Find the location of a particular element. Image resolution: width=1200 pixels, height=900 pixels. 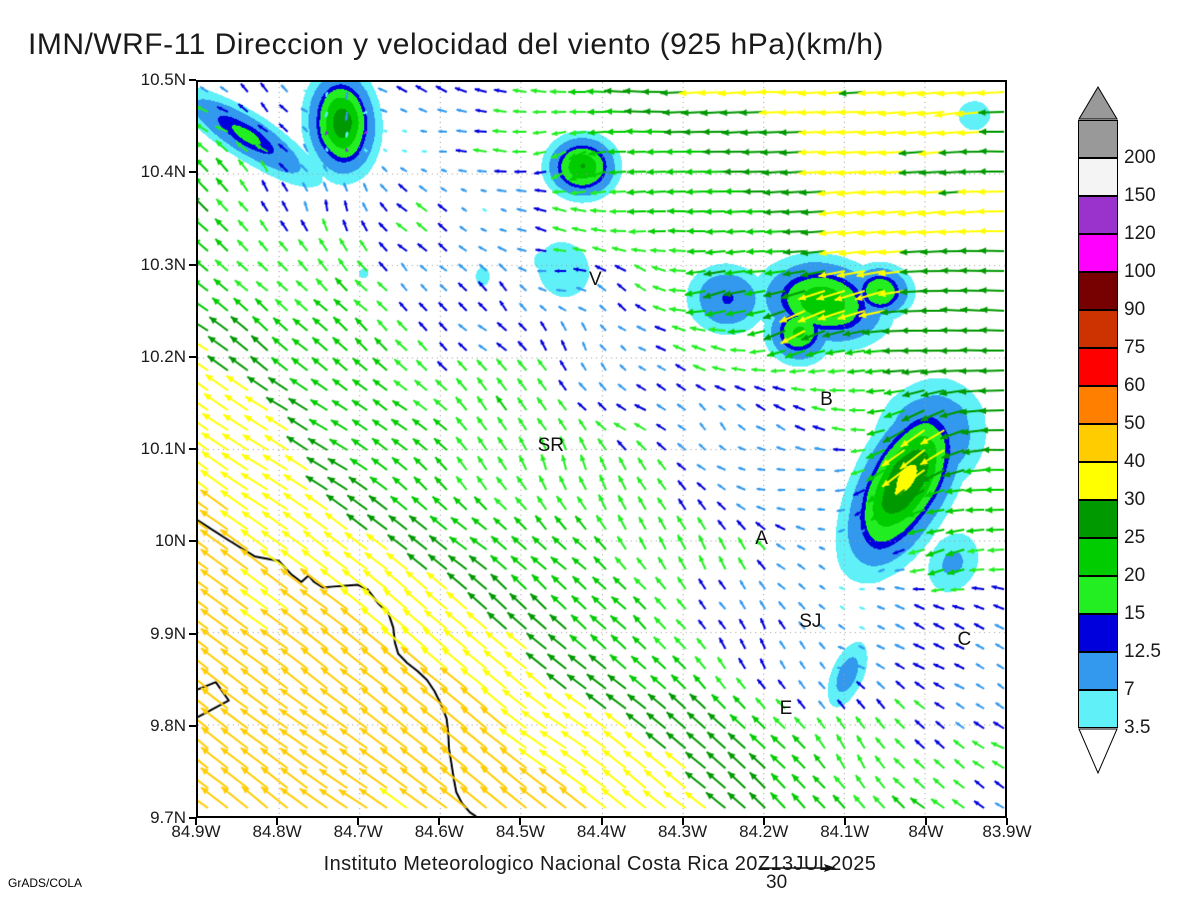

y-axis-tick-label: 10.3N is located at coordinates (163, 264).